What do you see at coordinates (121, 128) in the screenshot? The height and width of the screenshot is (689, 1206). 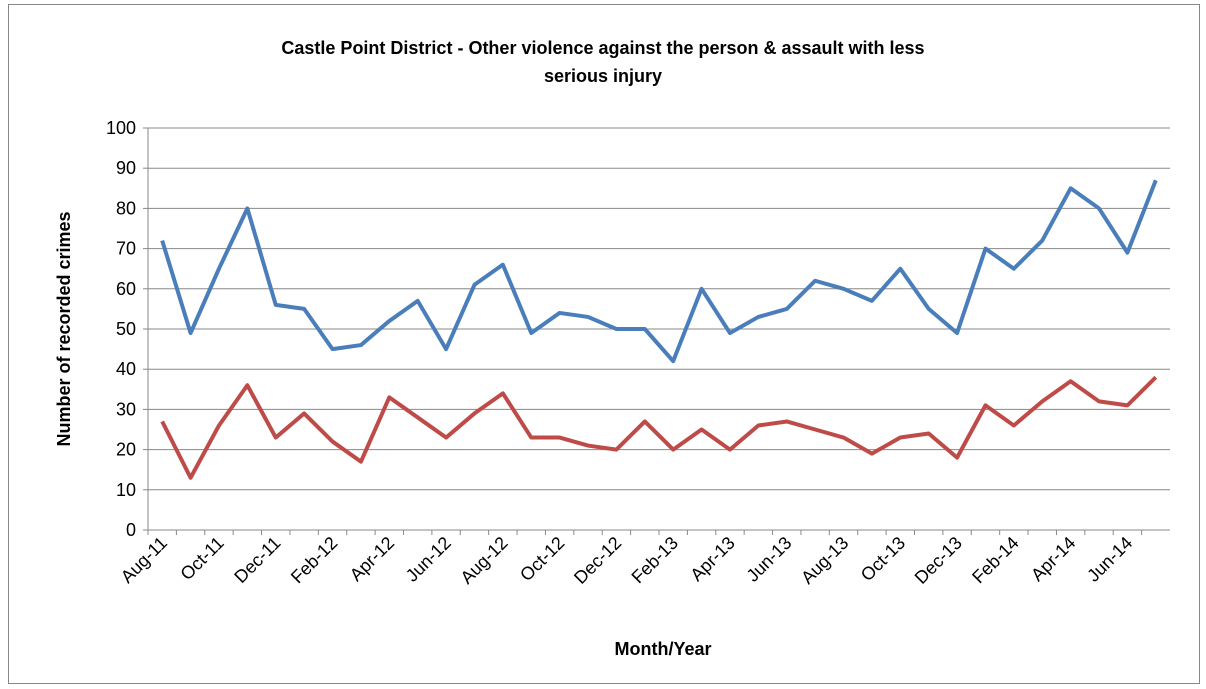 I see `y-tick-label: 100` at bounding box center [121, 128].